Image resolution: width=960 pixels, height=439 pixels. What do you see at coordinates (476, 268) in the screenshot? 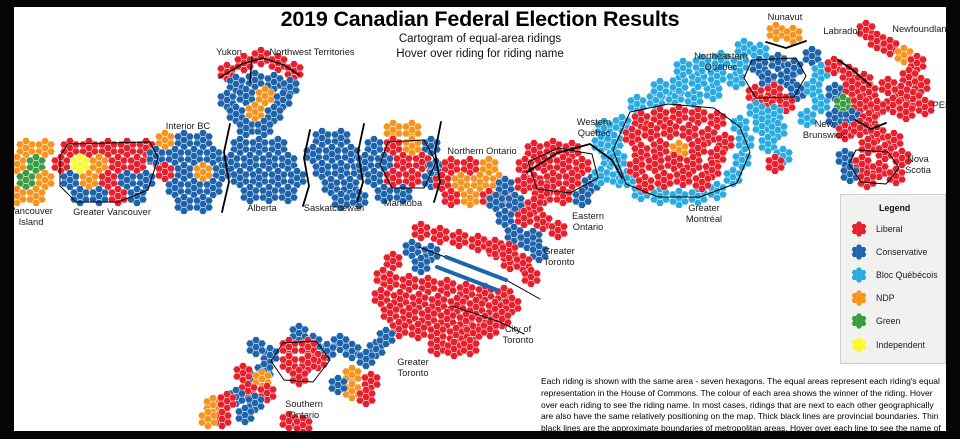
I see `toronto-blue-streak-1-boundary-line` at bounding box center [476, 268].